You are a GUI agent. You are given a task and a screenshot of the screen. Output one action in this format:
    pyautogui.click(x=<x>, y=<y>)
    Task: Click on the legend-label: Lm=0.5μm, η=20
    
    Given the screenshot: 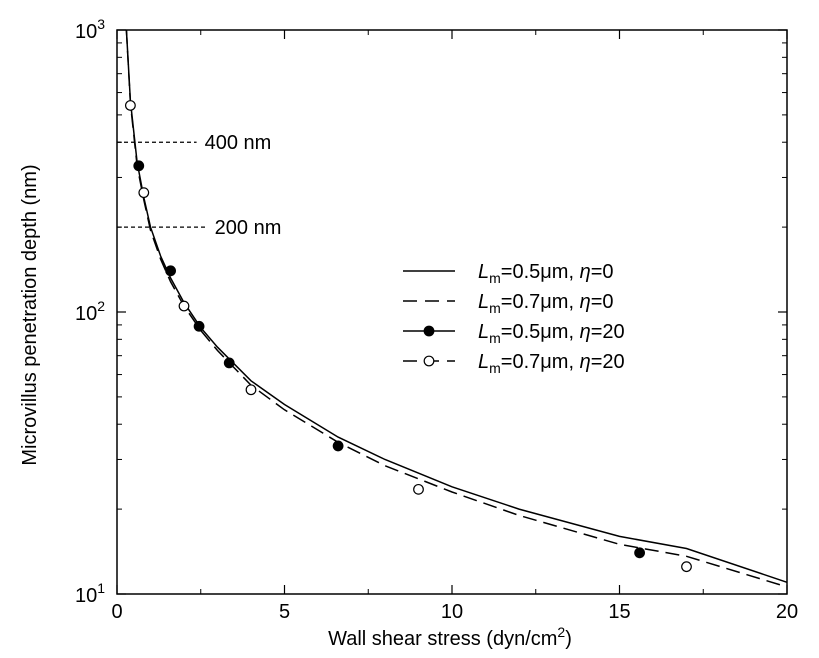 What is the action you would take?
    pyautogui.click(x=551, y=333)
    